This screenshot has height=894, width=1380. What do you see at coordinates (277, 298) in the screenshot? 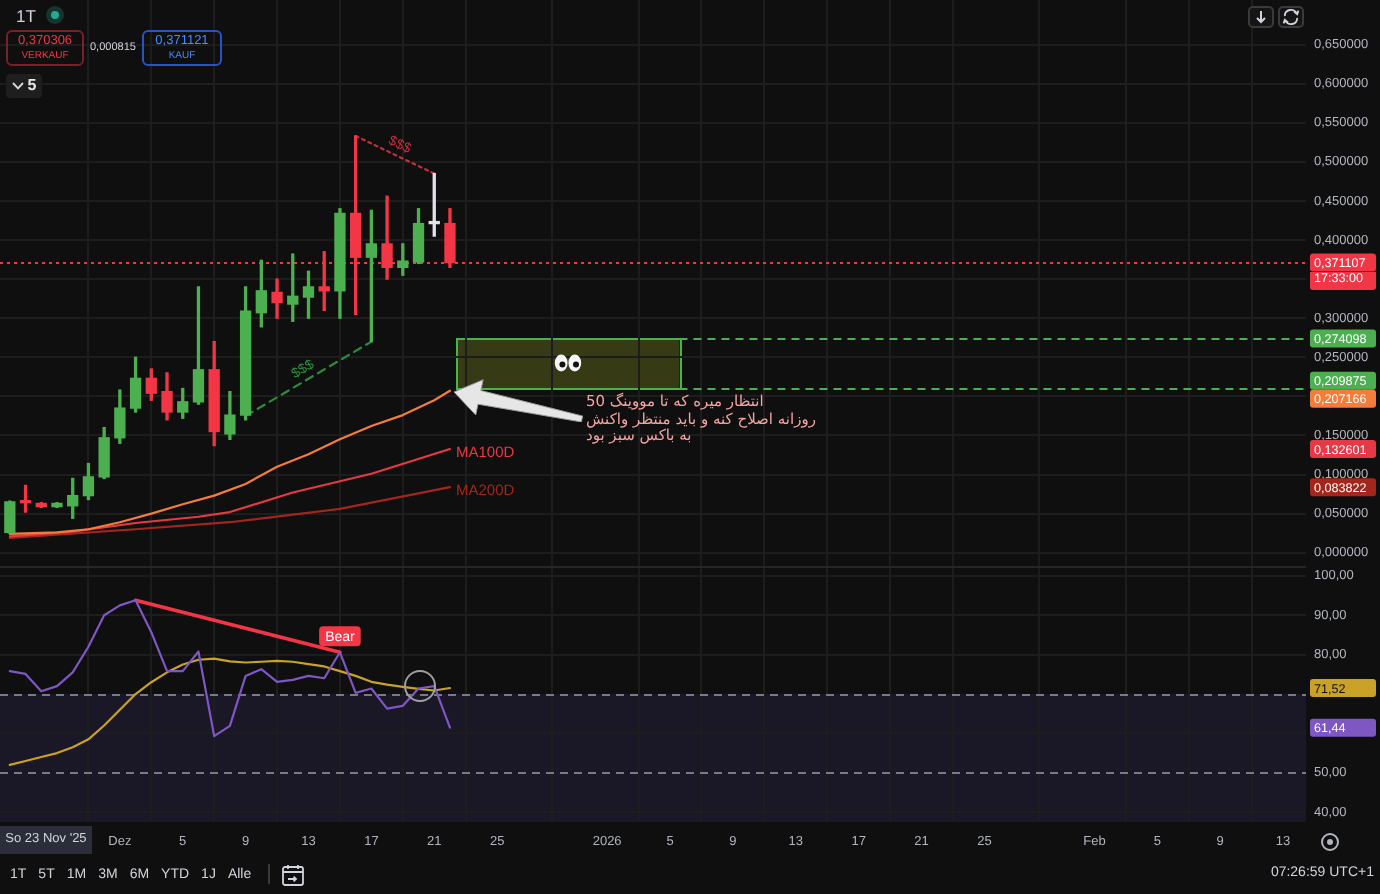
I see `candlestick` at bounding box center [277, 298].